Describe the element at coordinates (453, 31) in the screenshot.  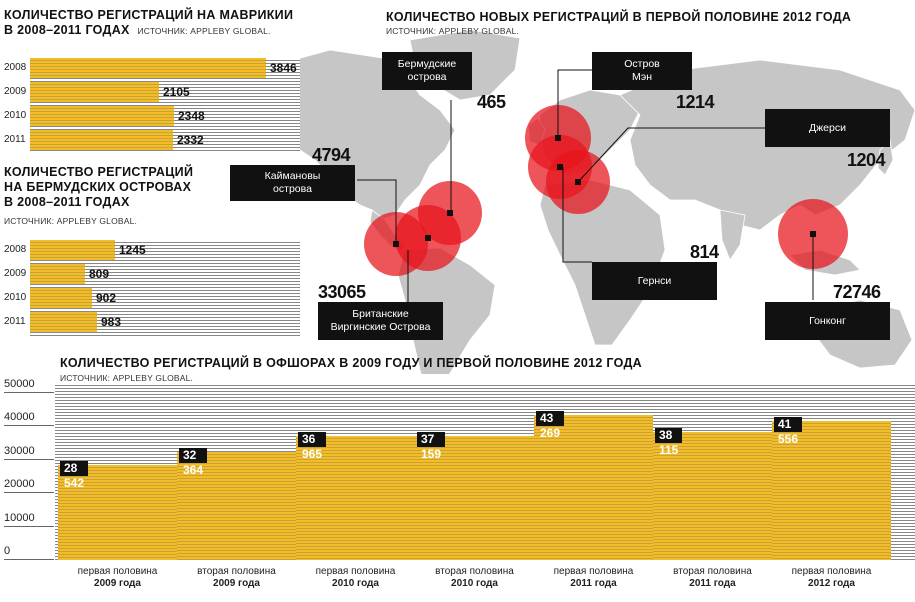
I see `map-source: ИСТОЧНИК: APPLEBY GLOBAL.` at that location.